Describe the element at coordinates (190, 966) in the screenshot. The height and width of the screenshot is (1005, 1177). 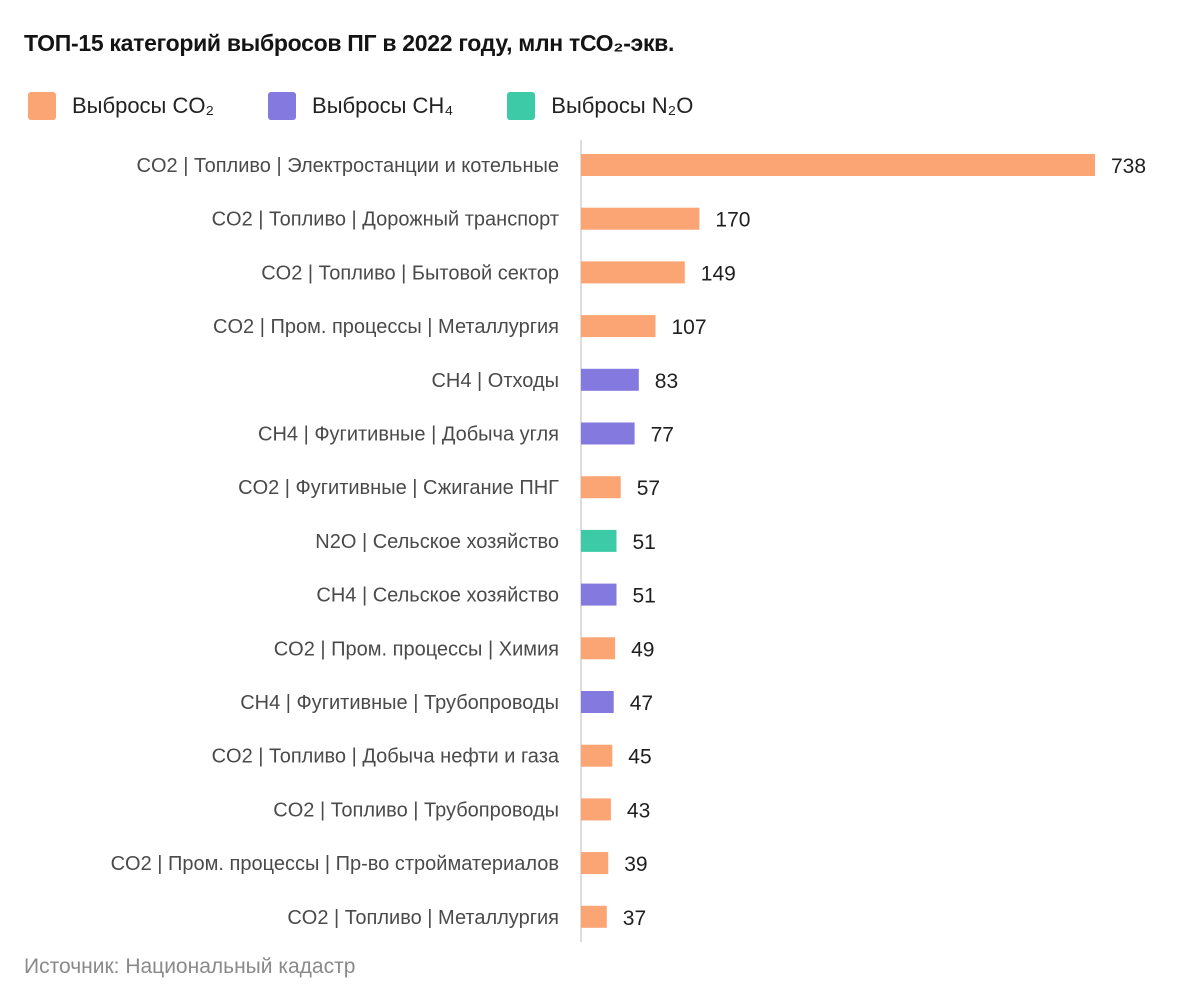
I see `source-note: Источник: Национальный кадастр` at that location.